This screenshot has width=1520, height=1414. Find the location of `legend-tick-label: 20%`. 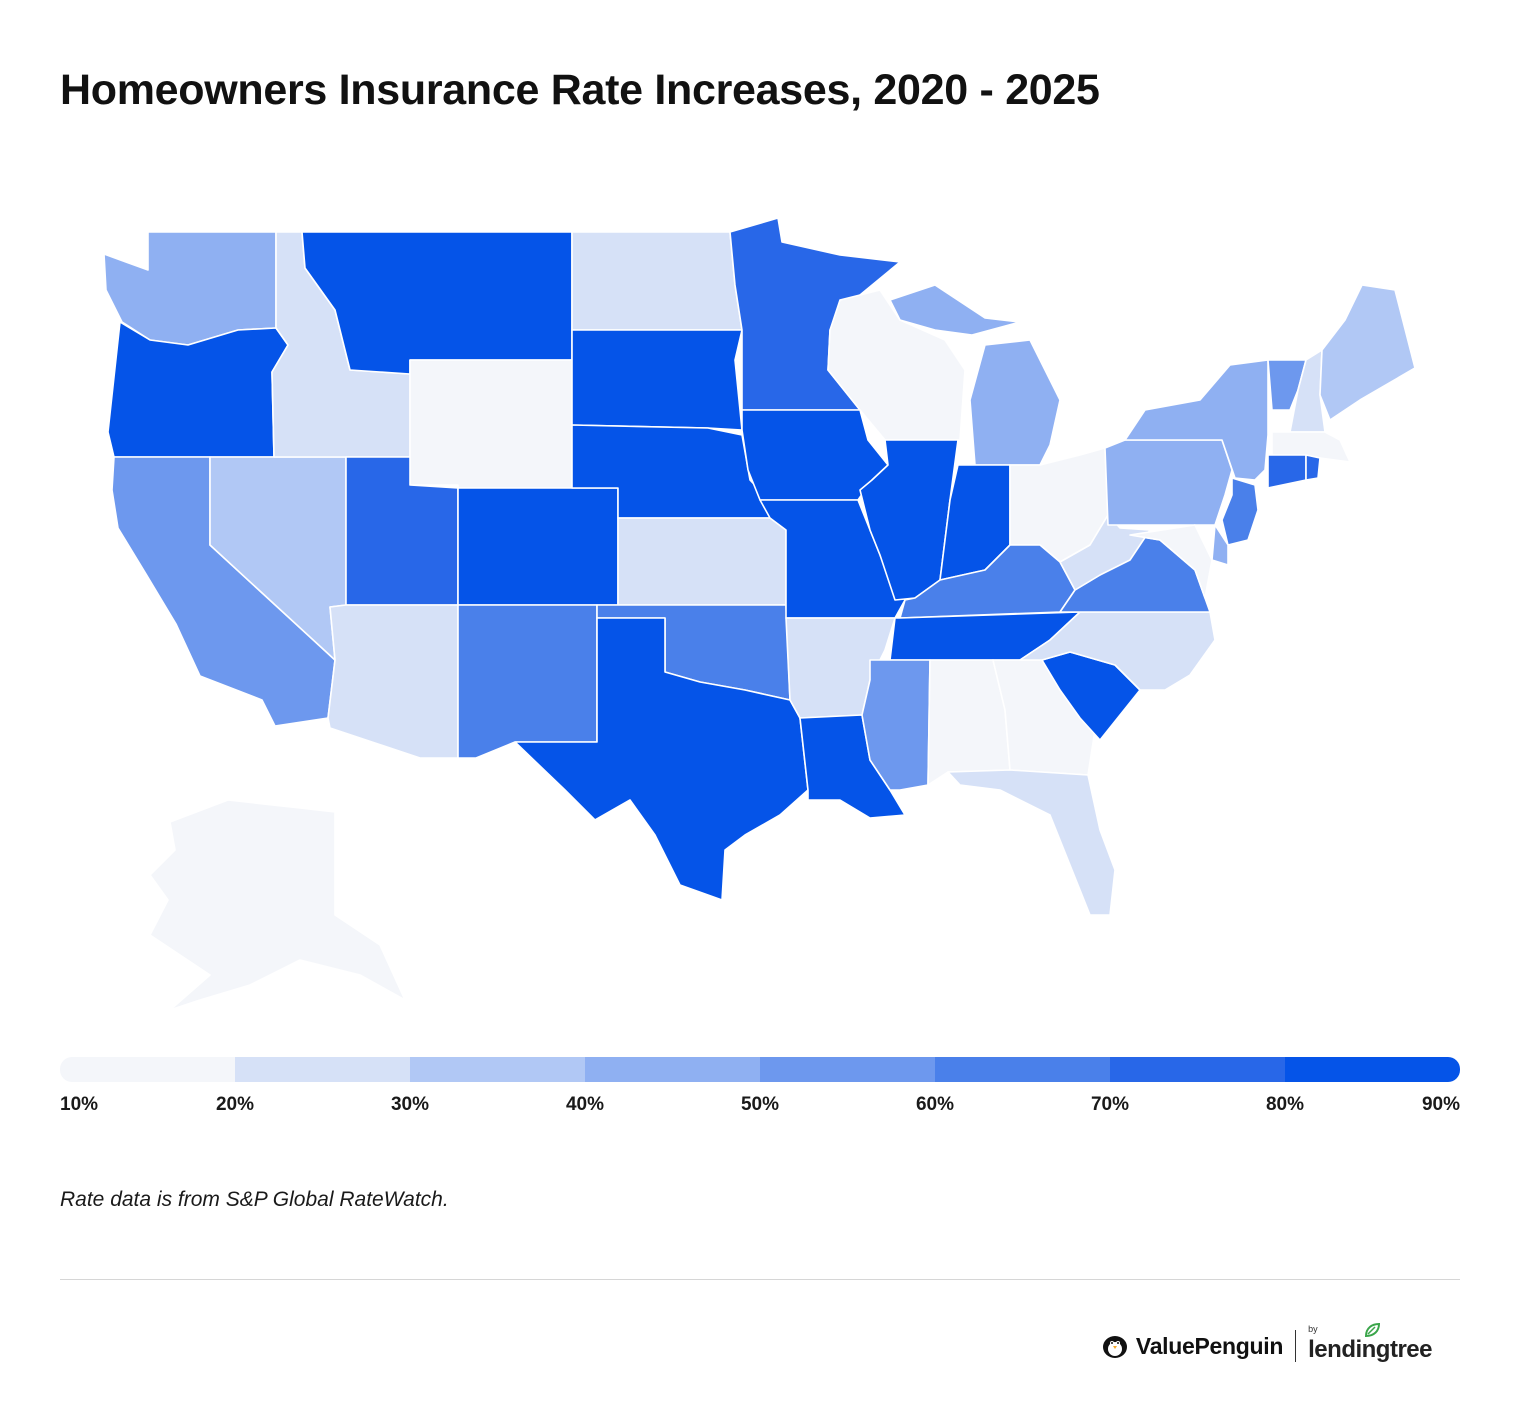

legend-tick-label: 20% is located at coordinates (235, 1104).